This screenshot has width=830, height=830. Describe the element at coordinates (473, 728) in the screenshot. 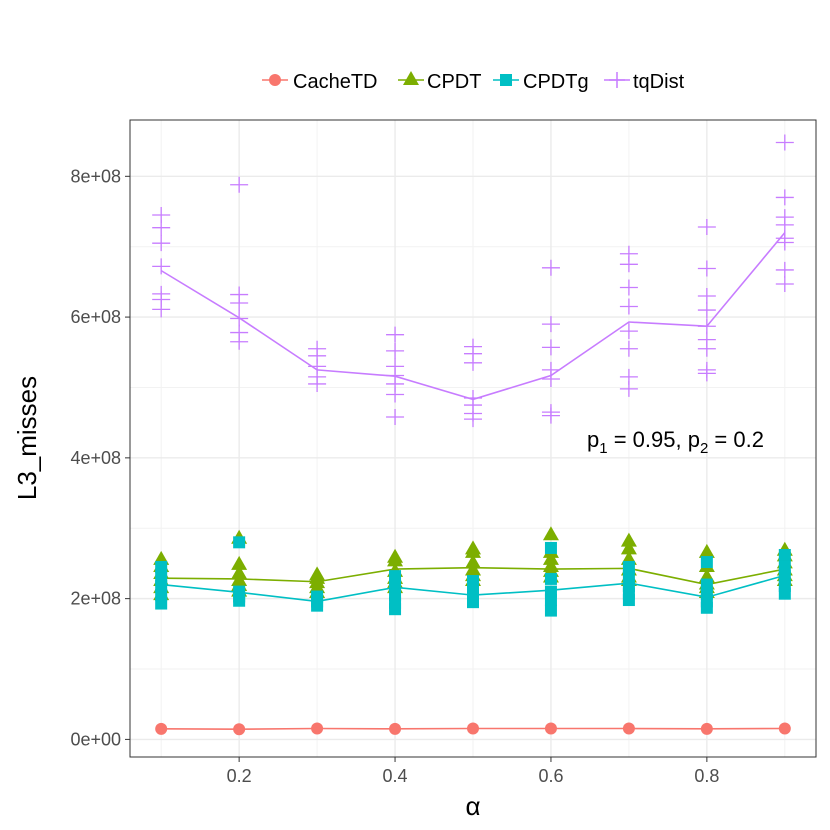

I see `line-cachetd` at that location.